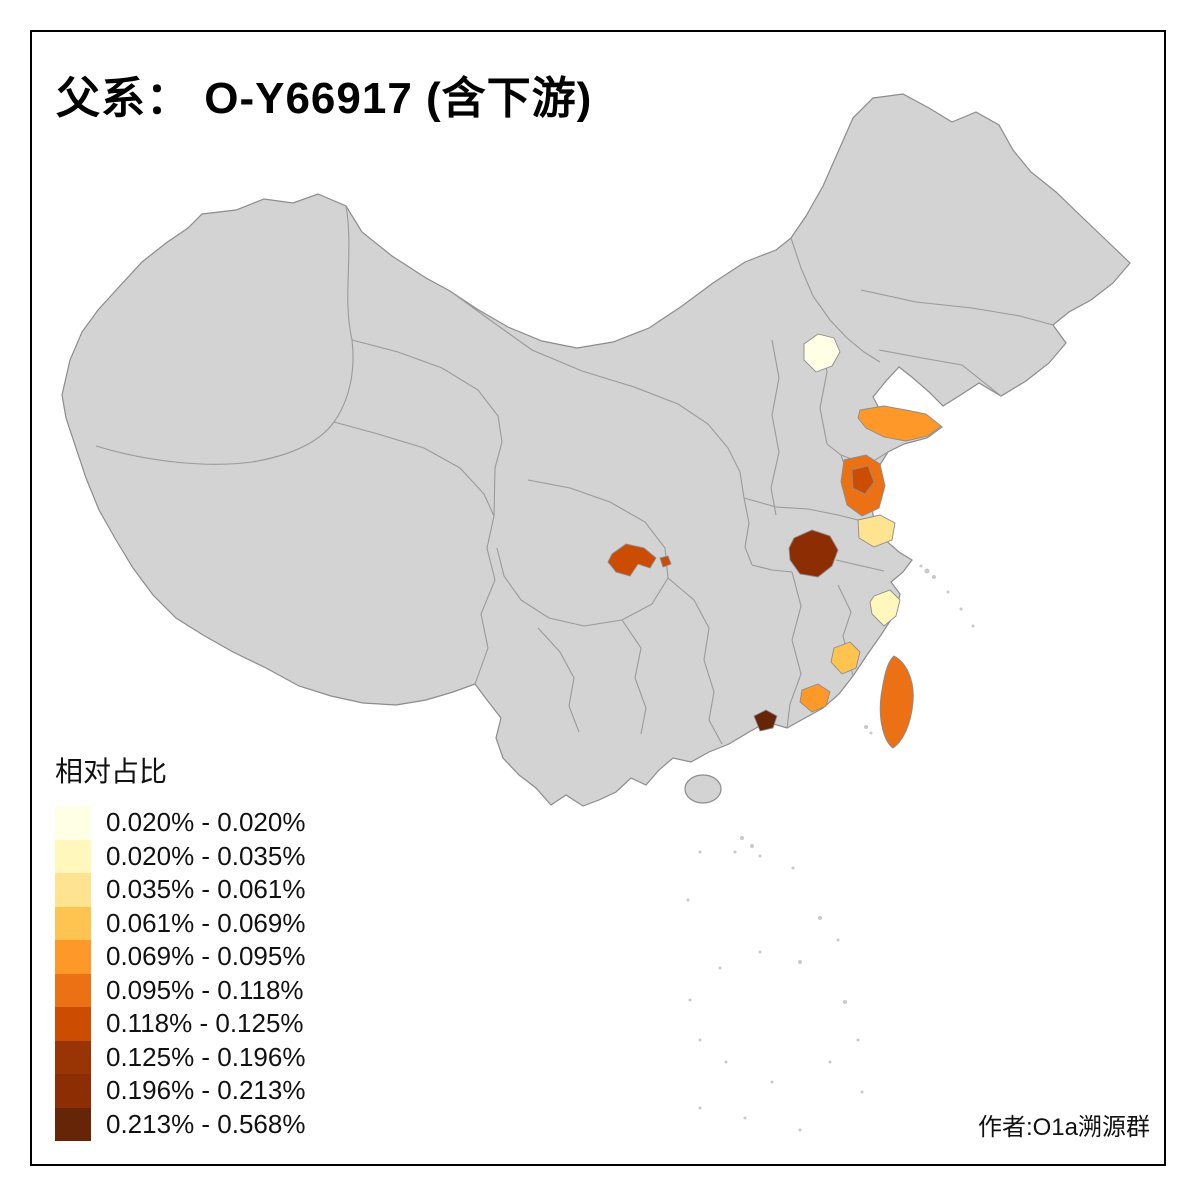  I want to click on legend-title: 相对占比, so click(111, 771).